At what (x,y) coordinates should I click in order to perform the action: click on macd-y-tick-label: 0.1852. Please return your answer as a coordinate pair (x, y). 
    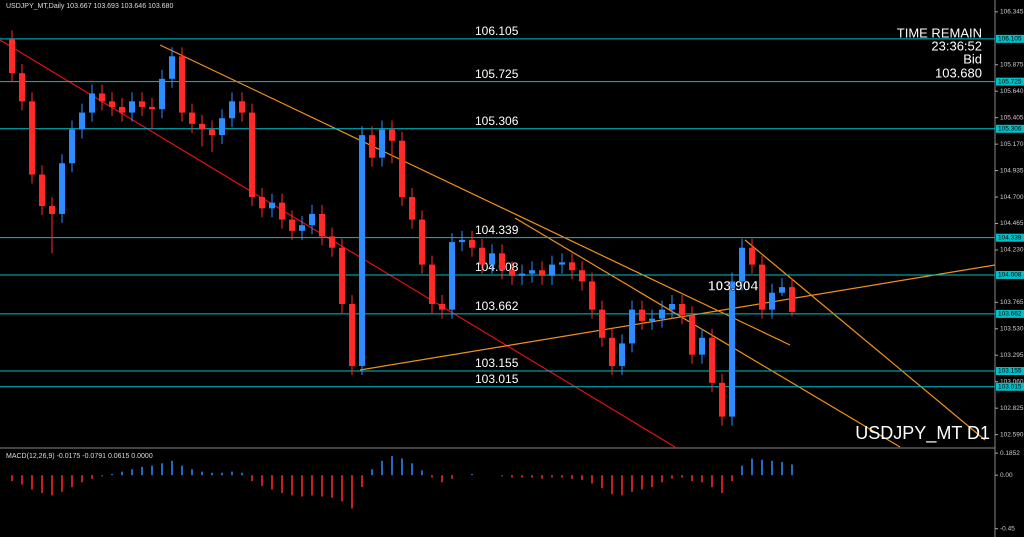
    Looking at the image, I should click on (1010, 453).